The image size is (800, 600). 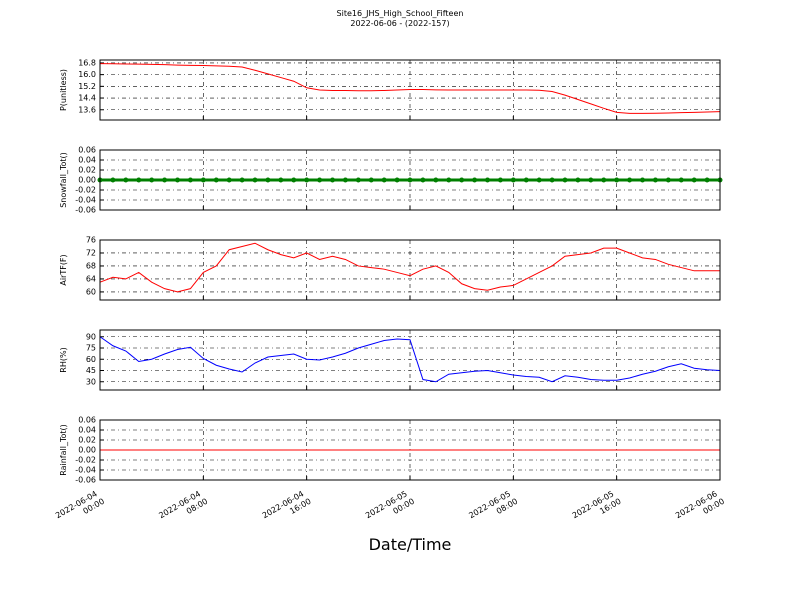 What do you see at coordinates (87, 62) in the screenshot?
I see `y-tick-label: 16.8` at bounding box center [87, 62].